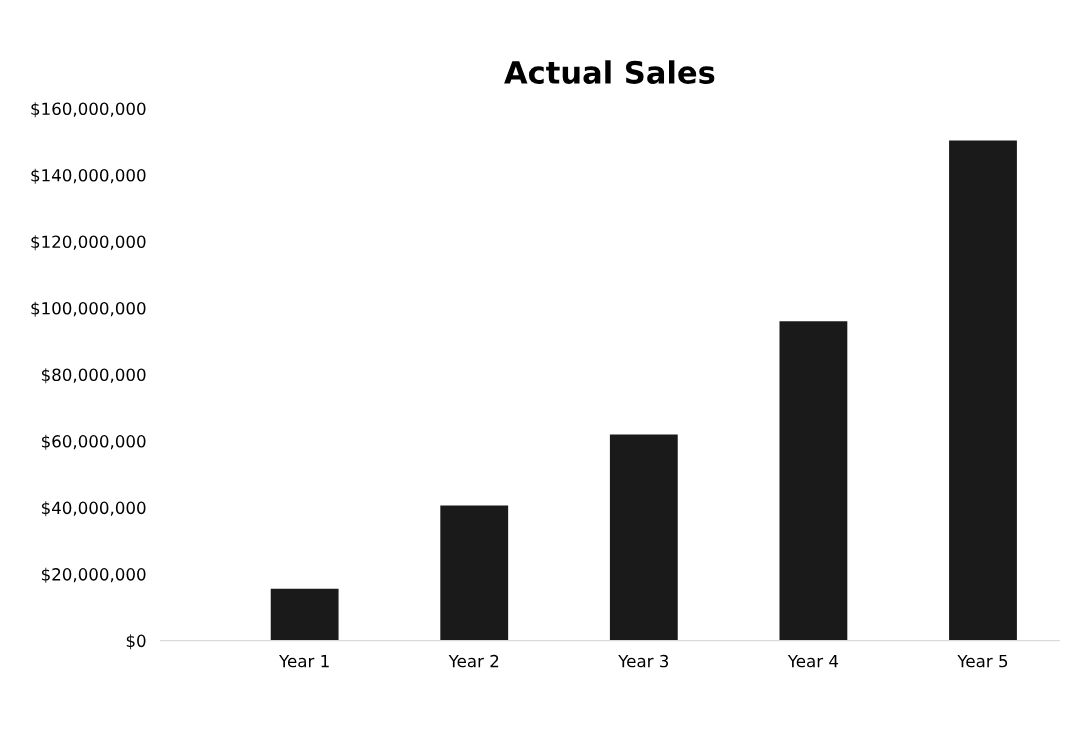 The width and height of the screenshot is (1070, 738). I want to click on y-tick-label: $80,000,000, so click(93, 376).